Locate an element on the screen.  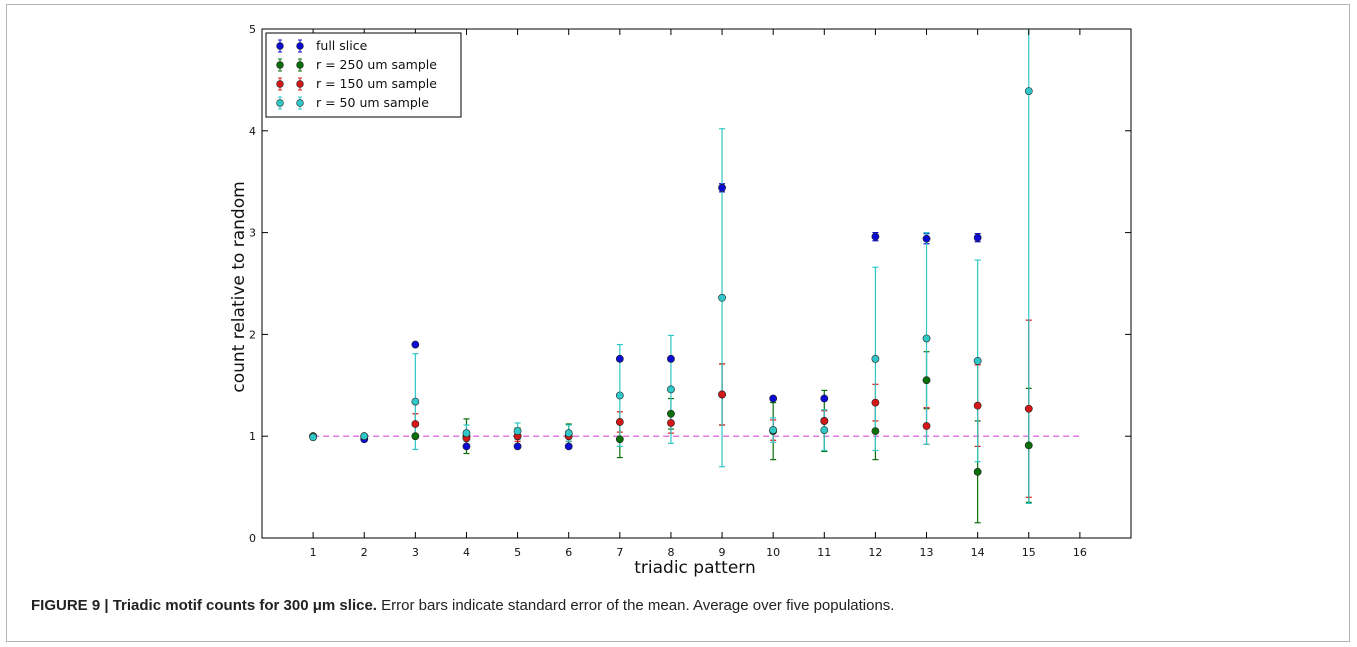
x-tick-label: 6 is located at coordinates (568, 552).